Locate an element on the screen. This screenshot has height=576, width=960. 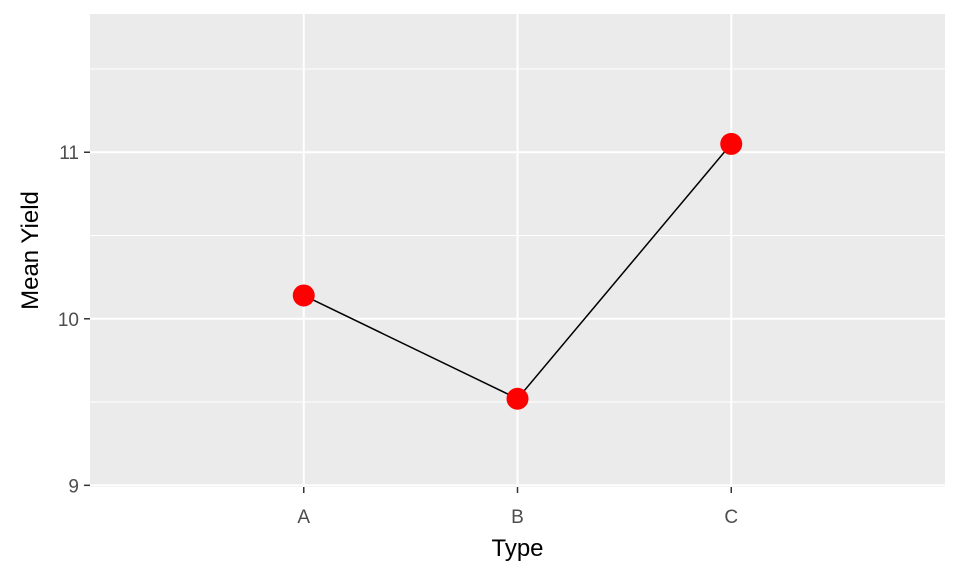
y-tick-label: 11 is located at coordinates (69, 153).